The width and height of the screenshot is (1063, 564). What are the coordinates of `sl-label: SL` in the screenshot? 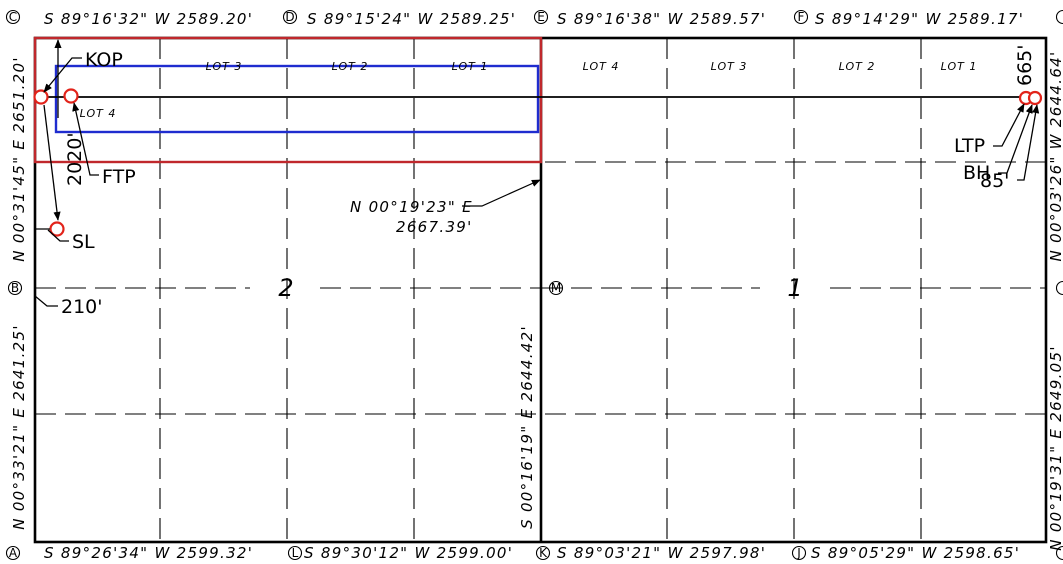 It's located at (83, 242).